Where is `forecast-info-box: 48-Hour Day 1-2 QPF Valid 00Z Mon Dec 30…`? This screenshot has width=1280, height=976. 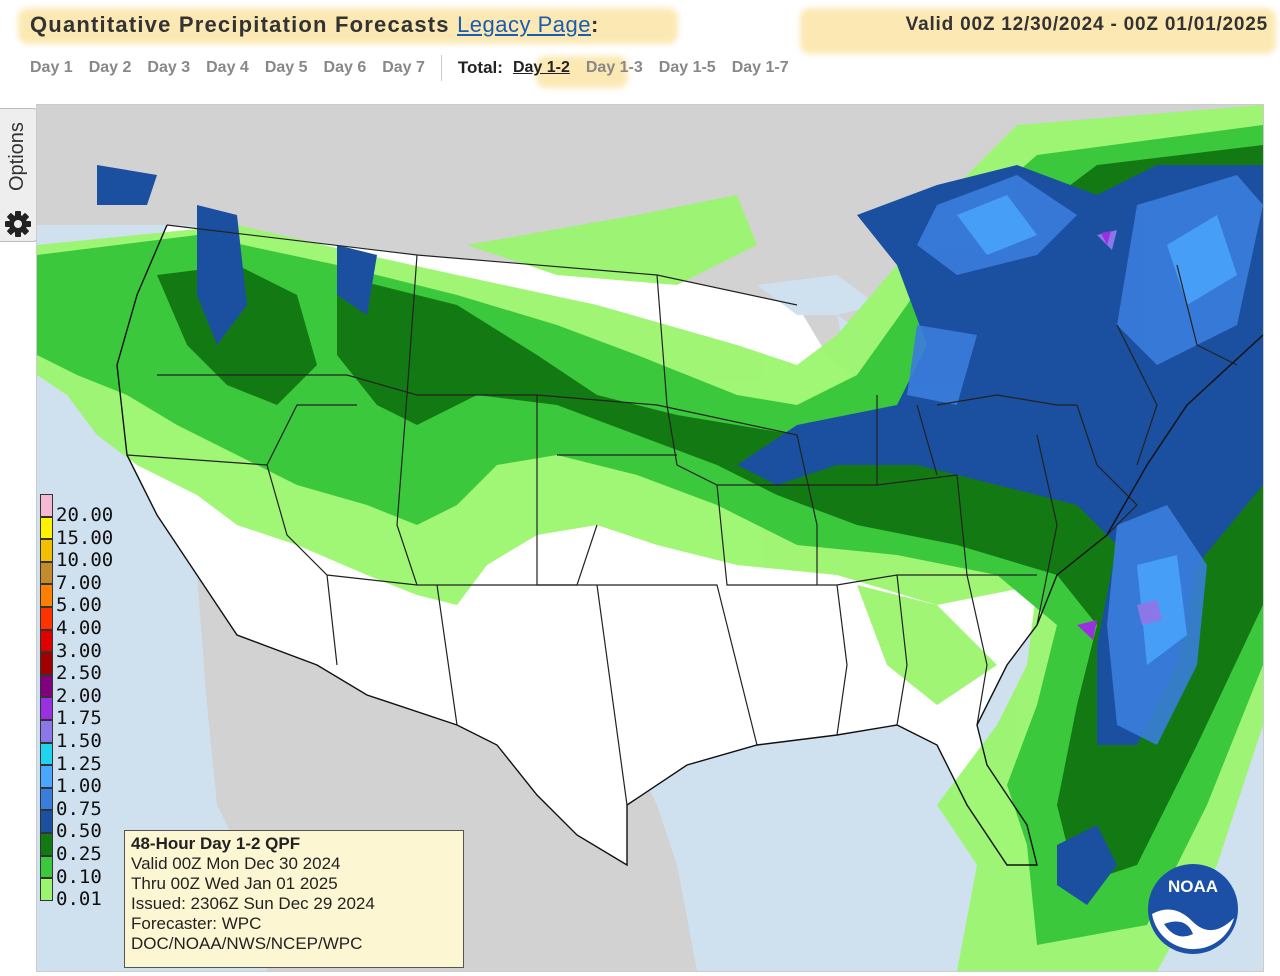 forecast-info-box: 48-Hour Day 1-2 QPF Valid 00Z Mon Dec 30… is located at coordinates (294, 899).